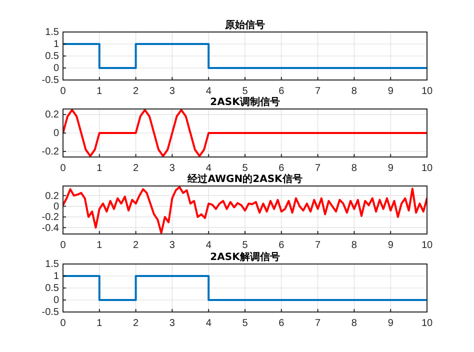  Describe the element at coordinates (245, 257) in the screenshot. I see `chart-title: 2ASK解调信号` at that location.